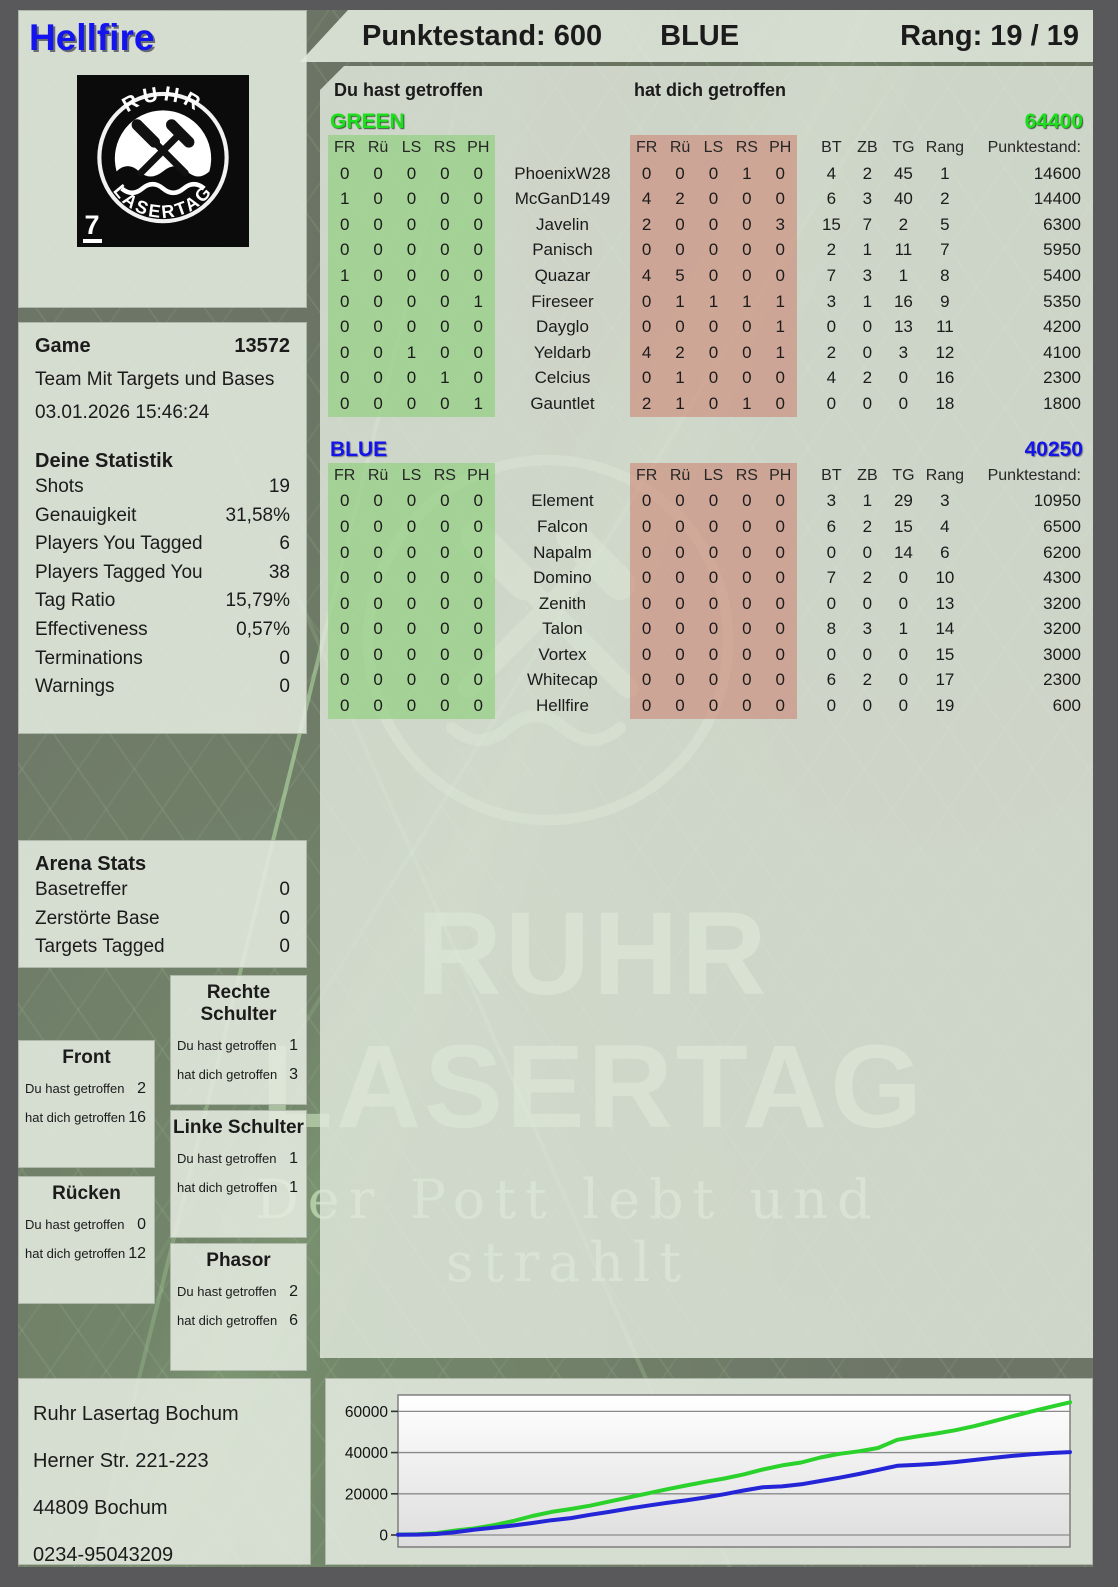 The image size is (1118, 1587). I want to click on stat-label: Genauigkeit, so click(86, 515).